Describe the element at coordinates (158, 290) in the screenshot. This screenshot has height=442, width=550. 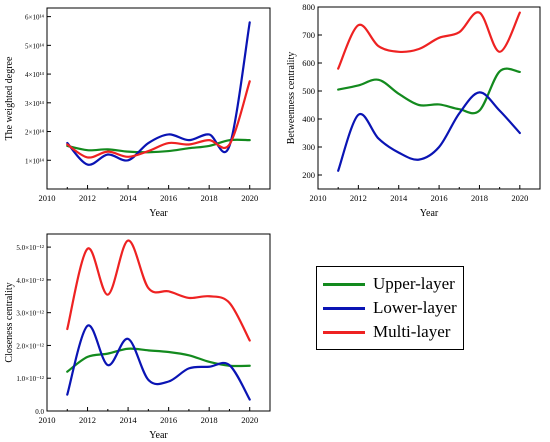
I see `closeness-series-multi` at that location.